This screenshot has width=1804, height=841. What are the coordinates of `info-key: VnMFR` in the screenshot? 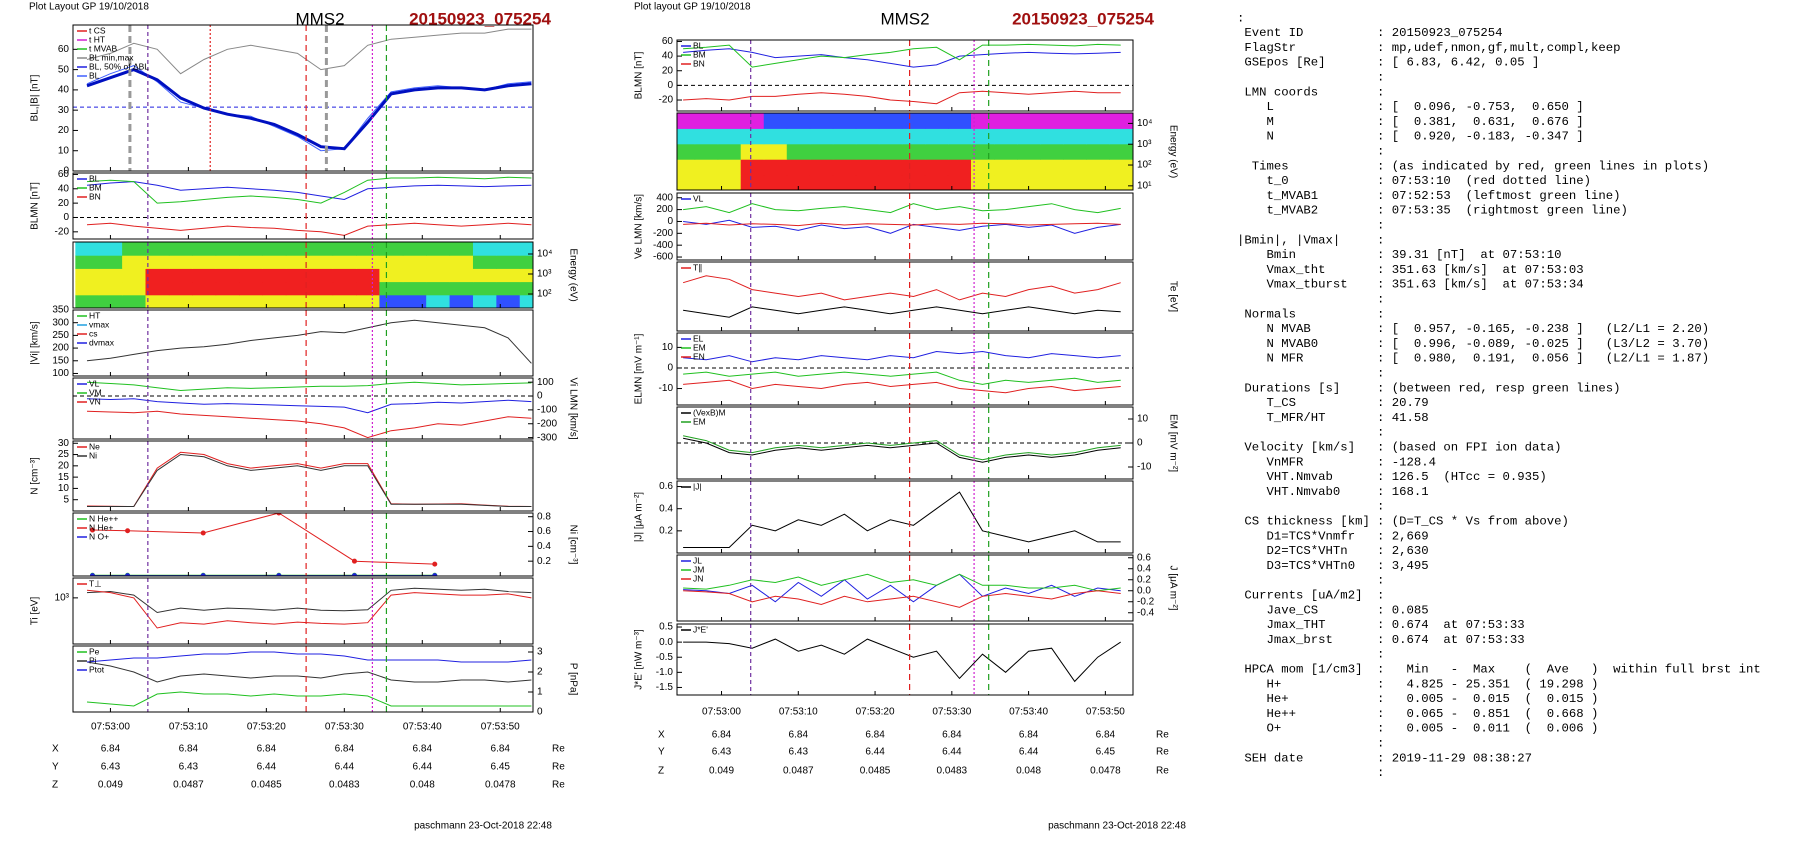 It's located at (1270, 462).